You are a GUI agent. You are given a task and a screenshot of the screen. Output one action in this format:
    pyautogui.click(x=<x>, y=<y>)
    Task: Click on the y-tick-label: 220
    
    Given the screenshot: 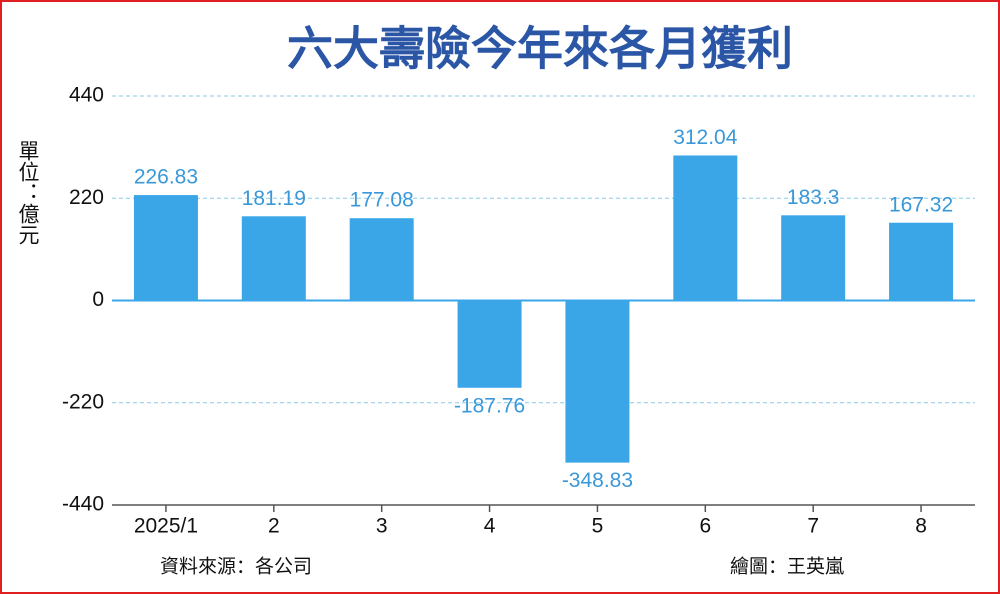 What is the action you would take?
    pyautogui.click(x=86, y=197)
    